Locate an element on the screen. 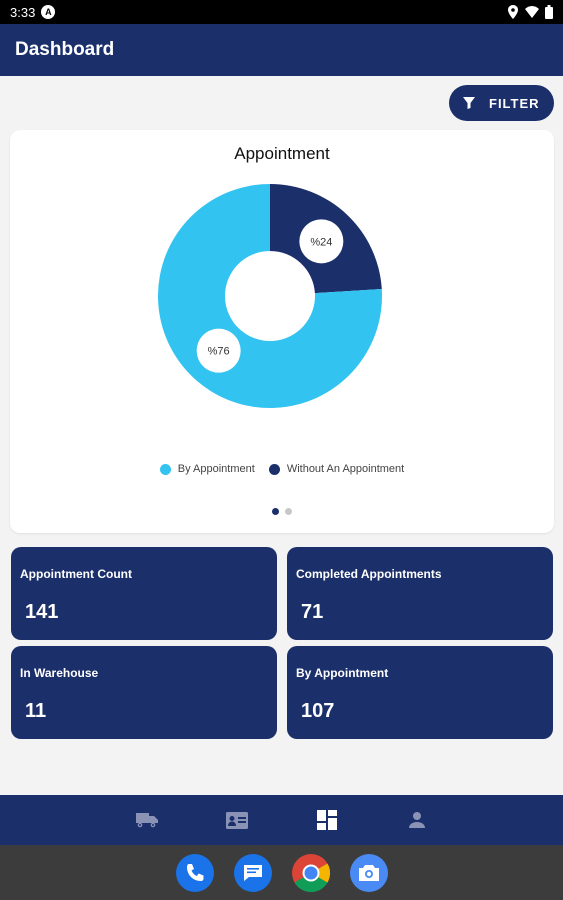 The width and height of the screenshot is (563, 900). page-title: Dashboard is located at coordinates (65, 49).